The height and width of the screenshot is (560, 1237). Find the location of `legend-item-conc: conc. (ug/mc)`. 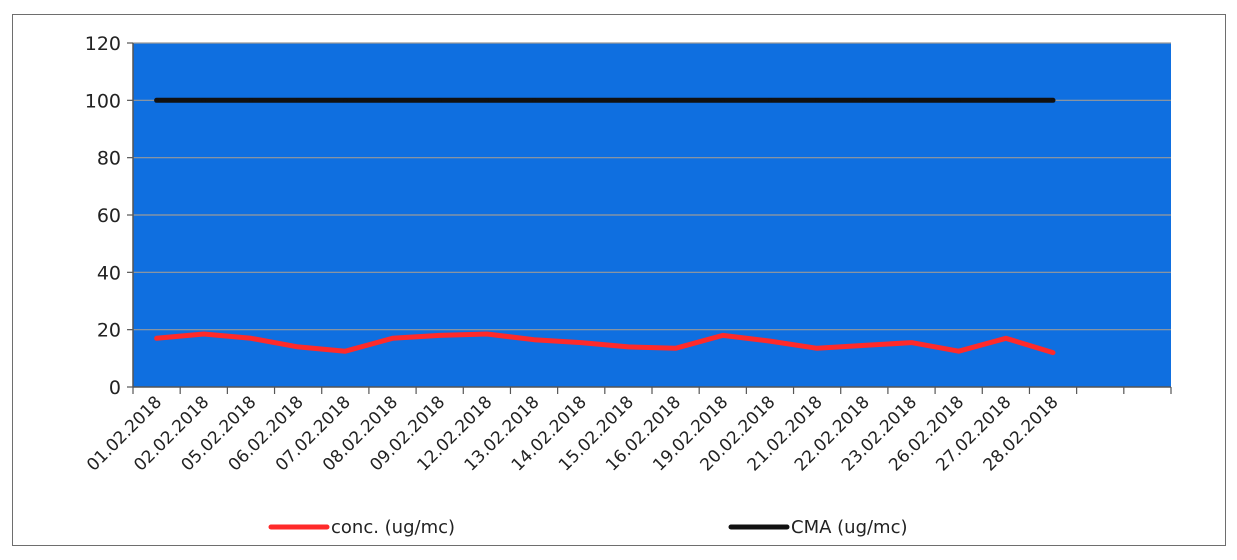

legend-item-conc: conc. (ug/mc) is located at coordinates (361, 527).